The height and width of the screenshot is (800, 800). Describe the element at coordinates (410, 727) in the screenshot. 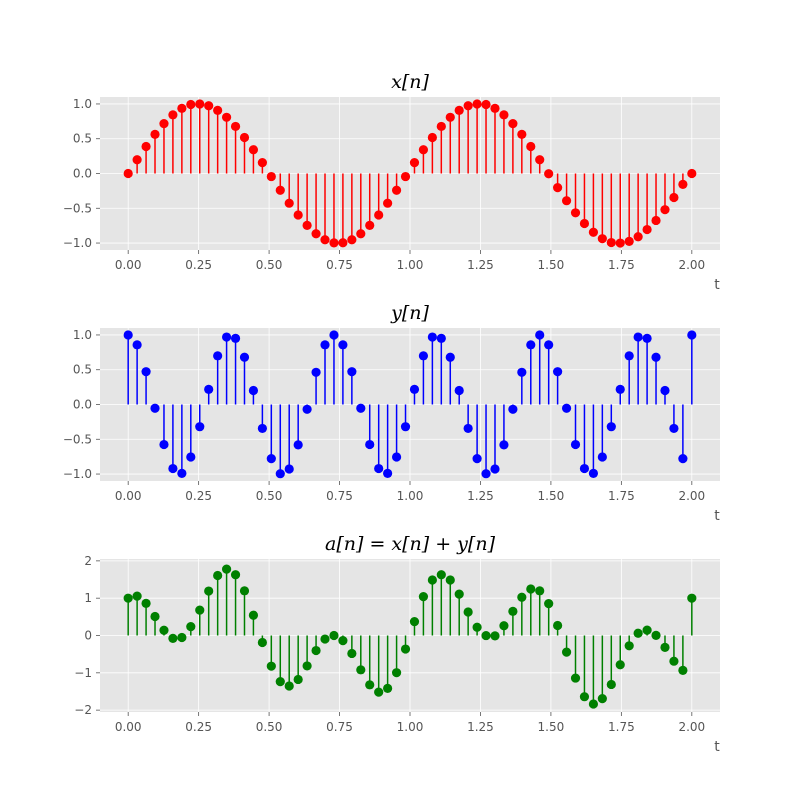

I see `x-tick-label: 1.00` at that location.